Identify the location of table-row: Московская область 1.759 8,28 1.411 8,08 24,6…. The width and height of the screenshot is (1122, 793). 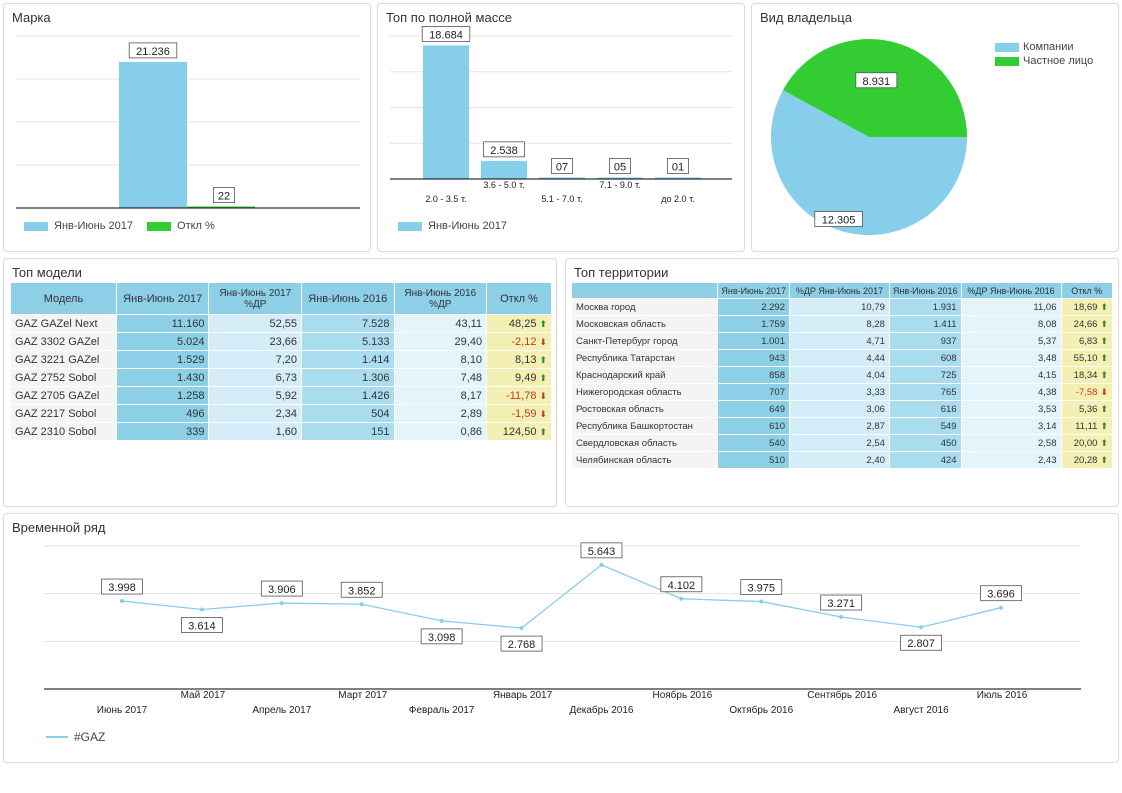
(842, 324).